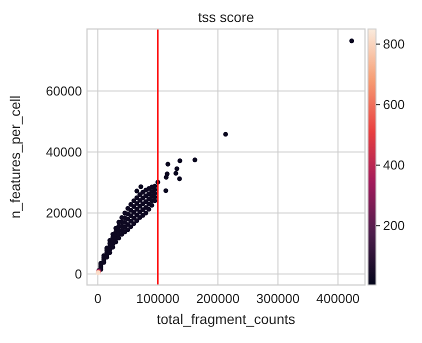 The height and width of the screenshot is (343, 422). I want to click on chart-title: tss score, so click(226, 17).